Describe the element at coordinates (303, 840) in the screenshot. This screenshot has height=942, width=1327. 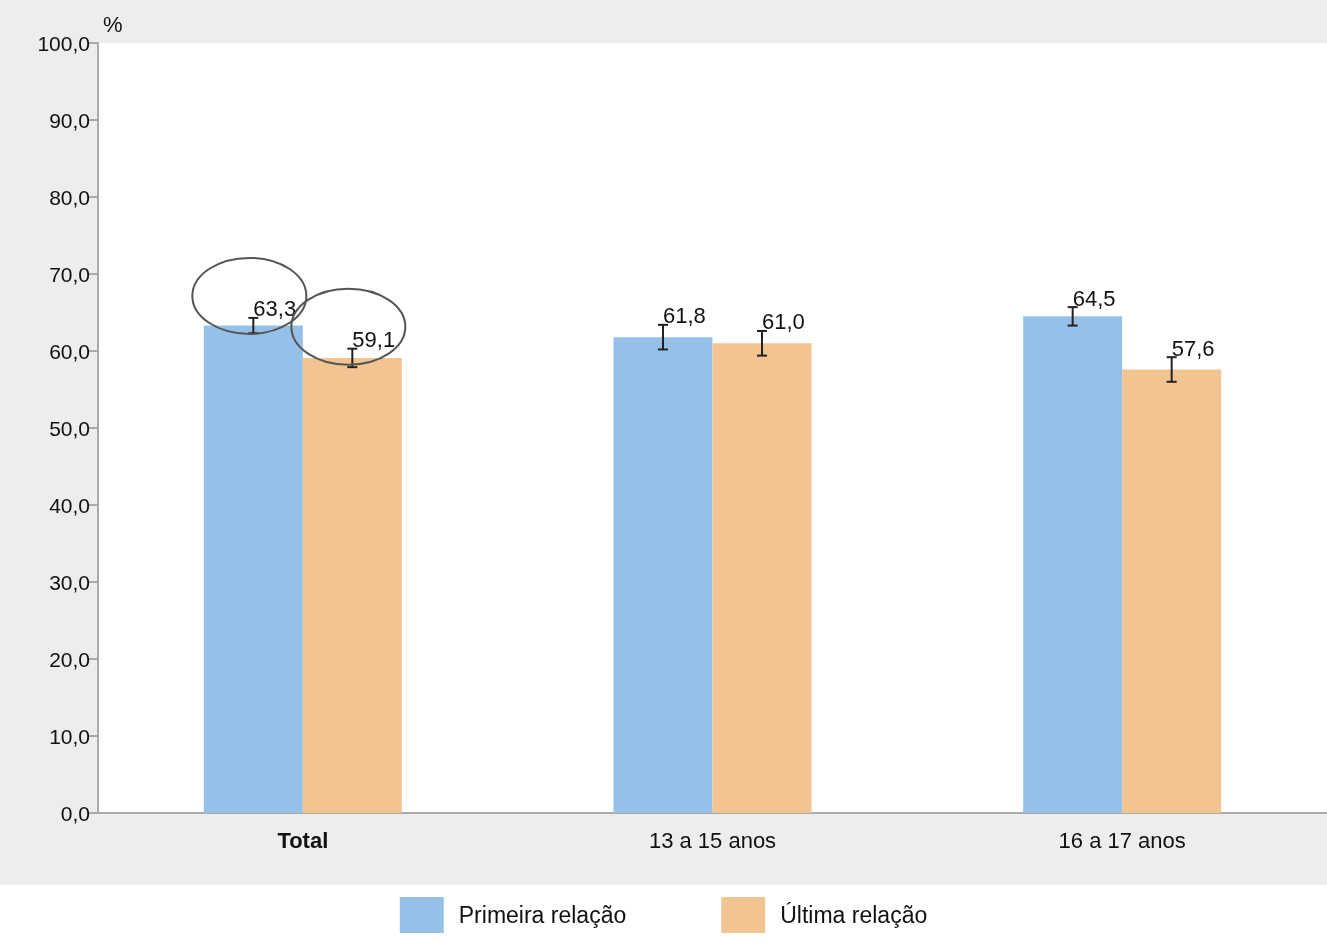
I see `x-tick-label: Total` at that location.